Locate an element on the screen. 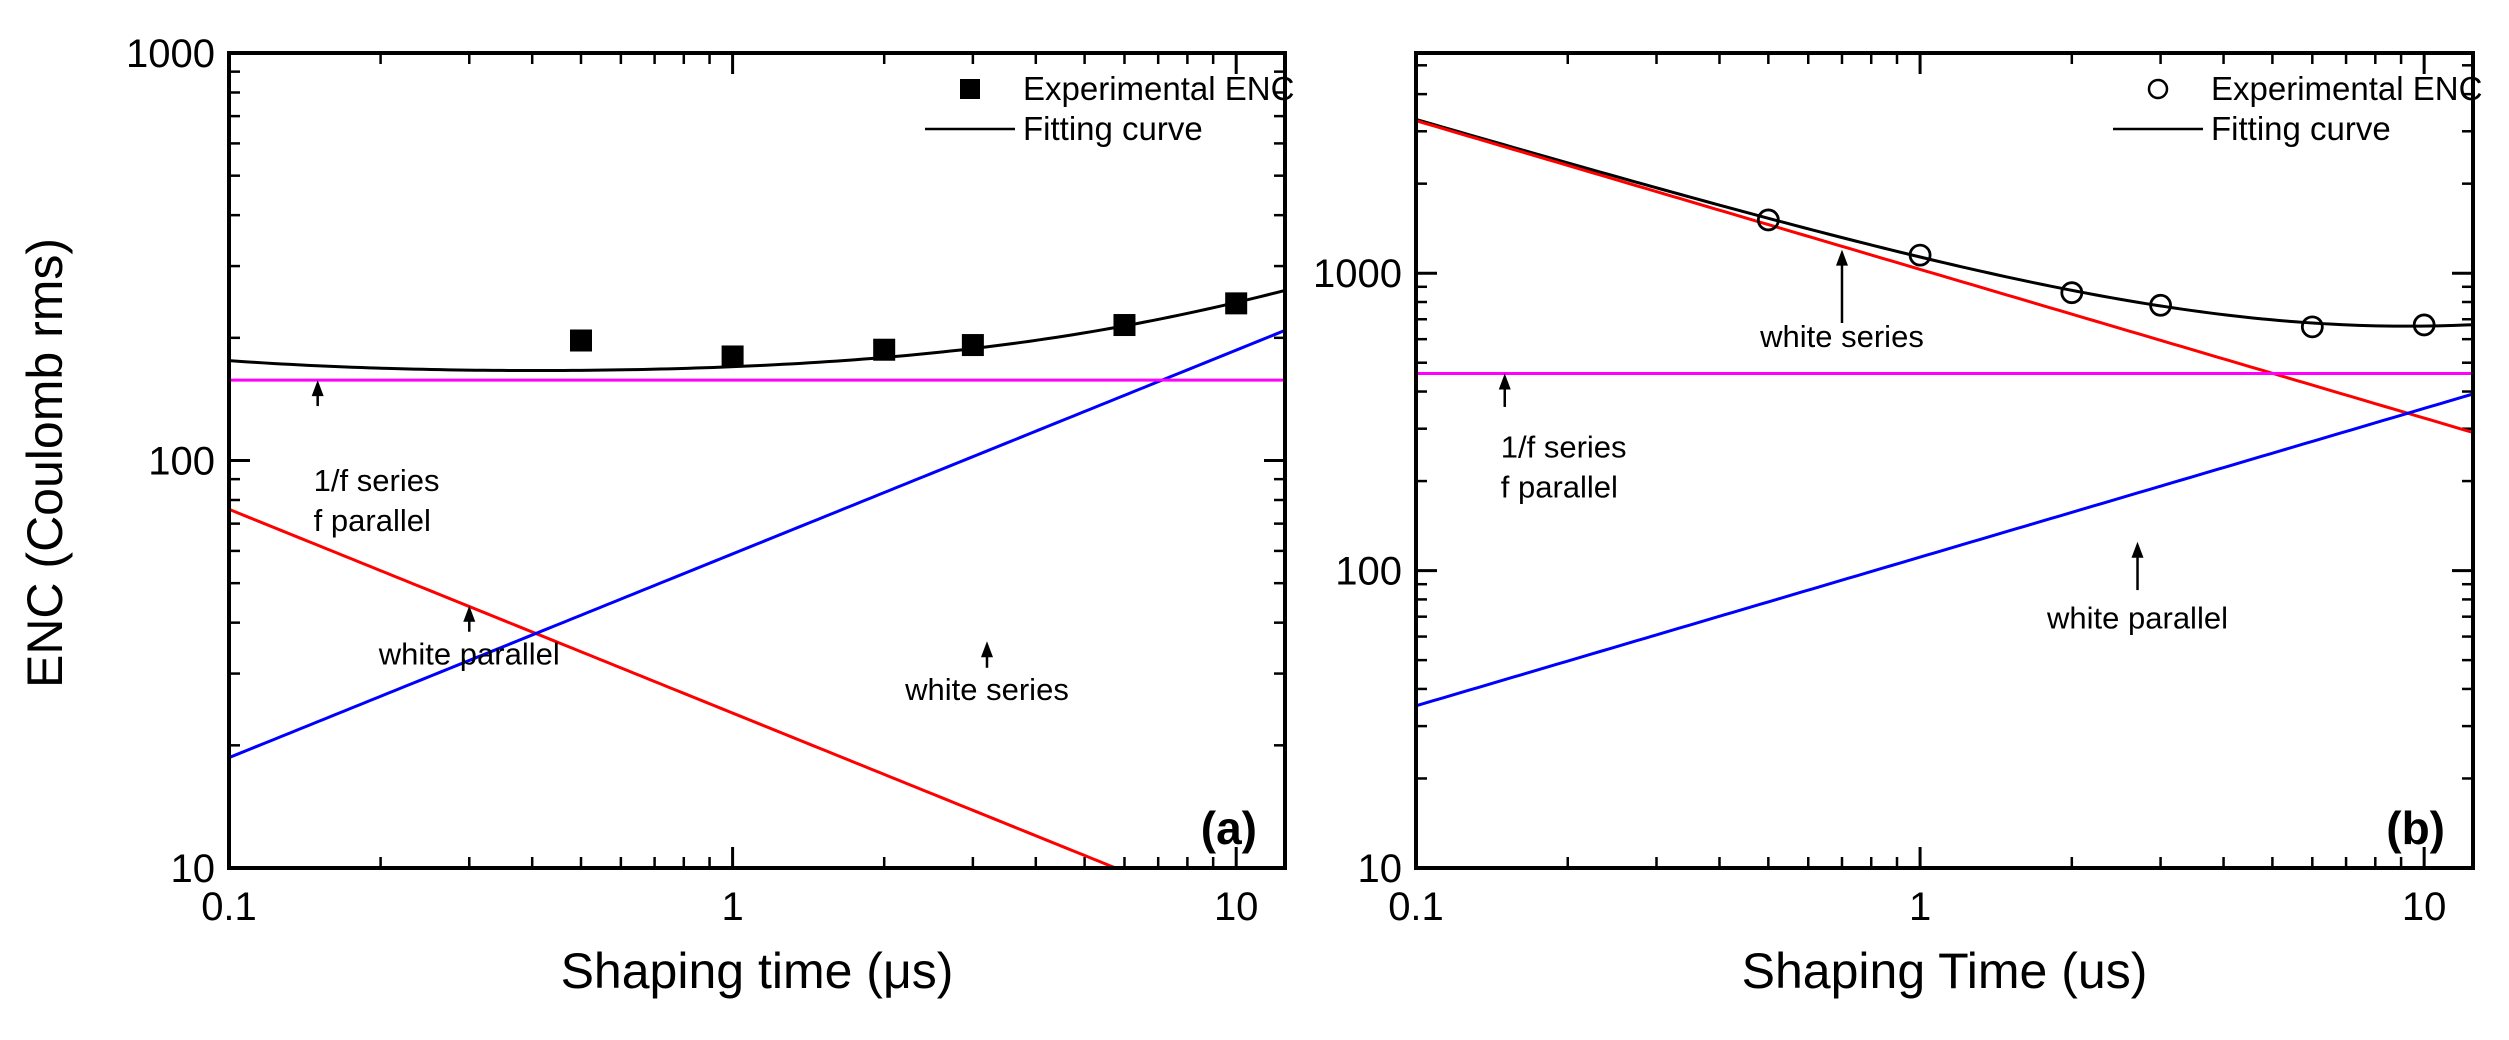 This screenshot has width=2509, height=1040. x-axis-title: Shaping Time (us) is located at coordinates (1945, 971).